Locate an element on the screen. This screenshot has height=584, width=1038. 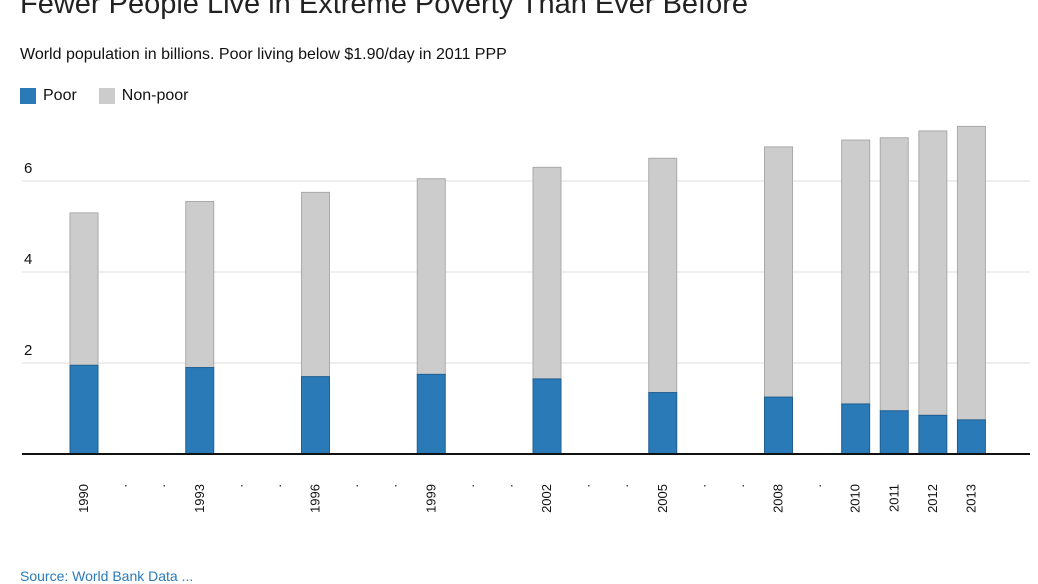
legend-item-poor: Poor is located at coordinates (48, 96).